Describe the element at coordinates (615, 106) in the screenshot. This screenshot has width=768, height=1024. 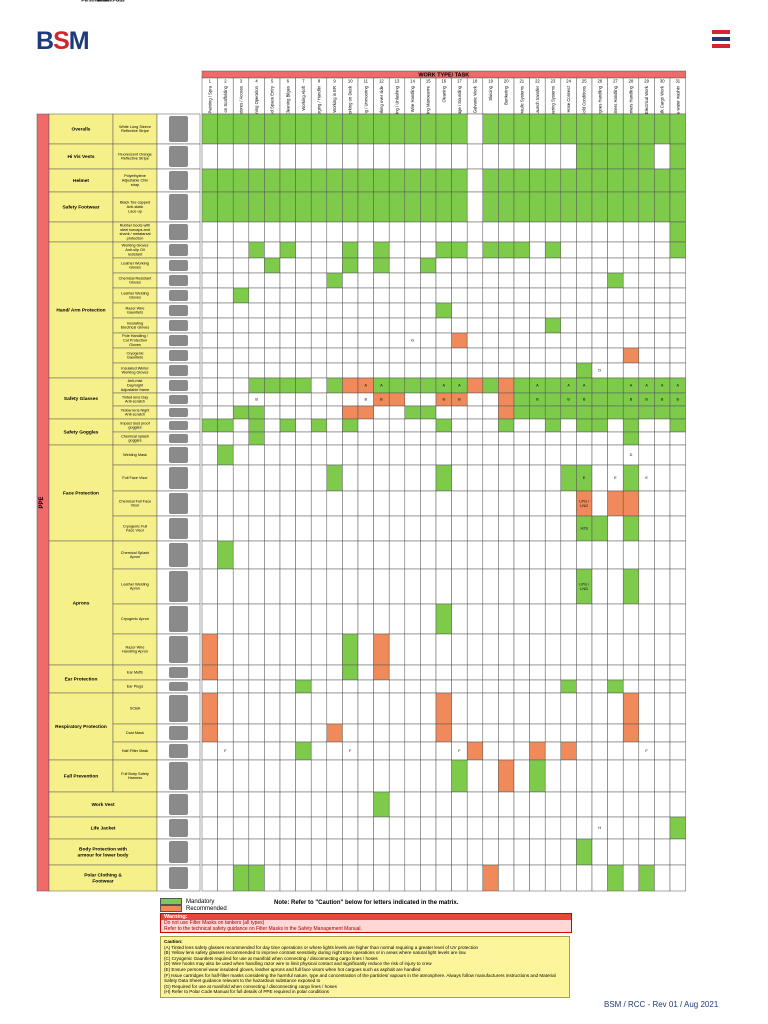
I see `task-label: Gas Carriers Handling` at that location.